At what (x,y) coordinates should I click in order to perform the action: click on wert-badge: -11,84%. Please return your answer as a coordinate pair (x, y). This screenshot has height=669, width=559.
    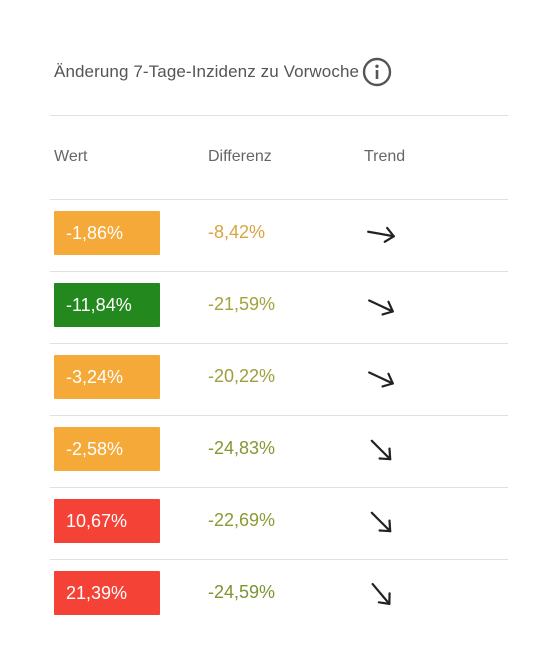
    Looking at the image, I should click on (107, 305).